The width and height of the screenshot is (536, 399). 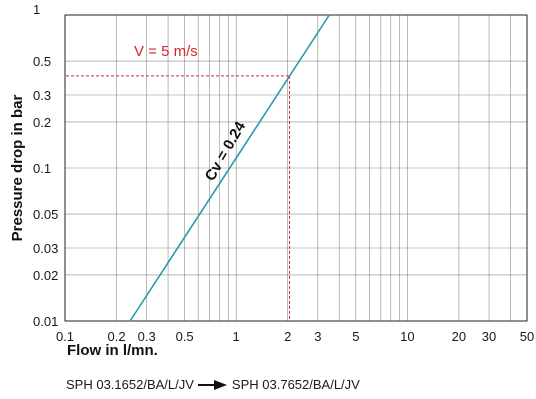 I want to click on y-tick-label: 0.3, so click(x=42, y=95).